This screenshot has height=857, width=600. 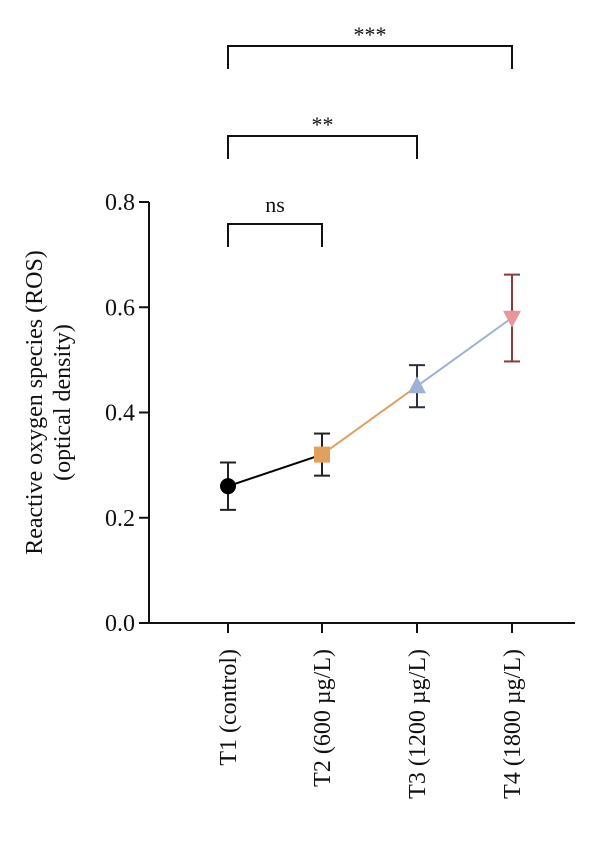 What do you see at coordinates (229, 707) in the screenshot?
I see `x-category-label: T1 (control)` at bounding box center [229, 707].